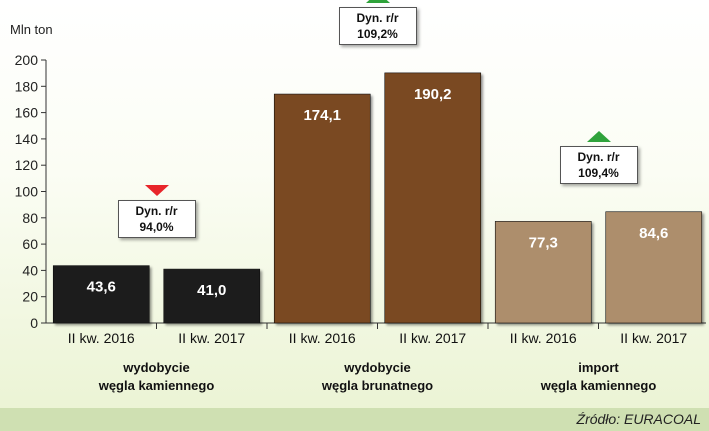 This screenshot has height=431, width=709. Describe the element at coordinates (354, 419) in the screenshot. I see `footer-bar: Źródło: EURACOAL` at that location.